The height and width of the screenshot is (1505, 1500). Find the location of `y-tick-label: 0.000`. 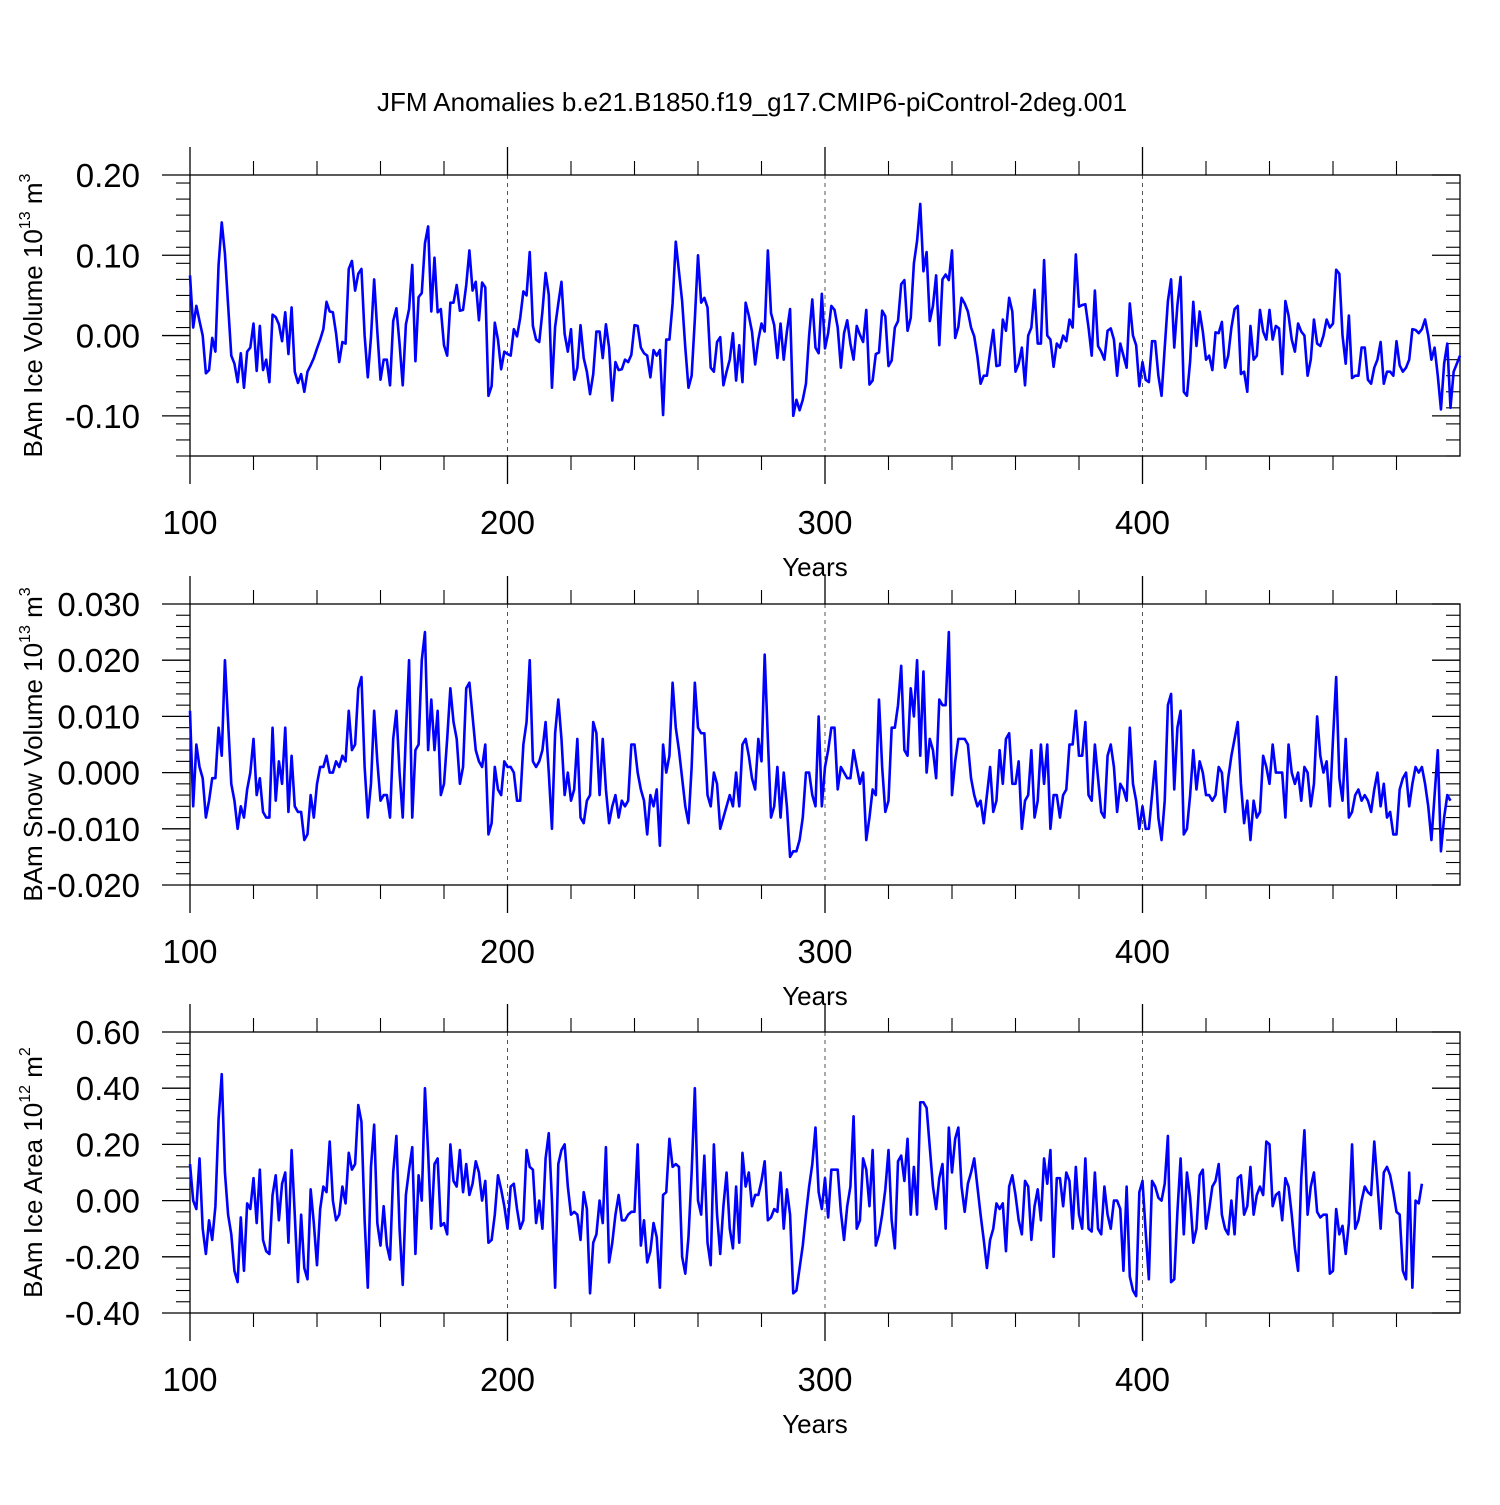

y-tick-label: 0.000 is located at coordinates (98, 773).